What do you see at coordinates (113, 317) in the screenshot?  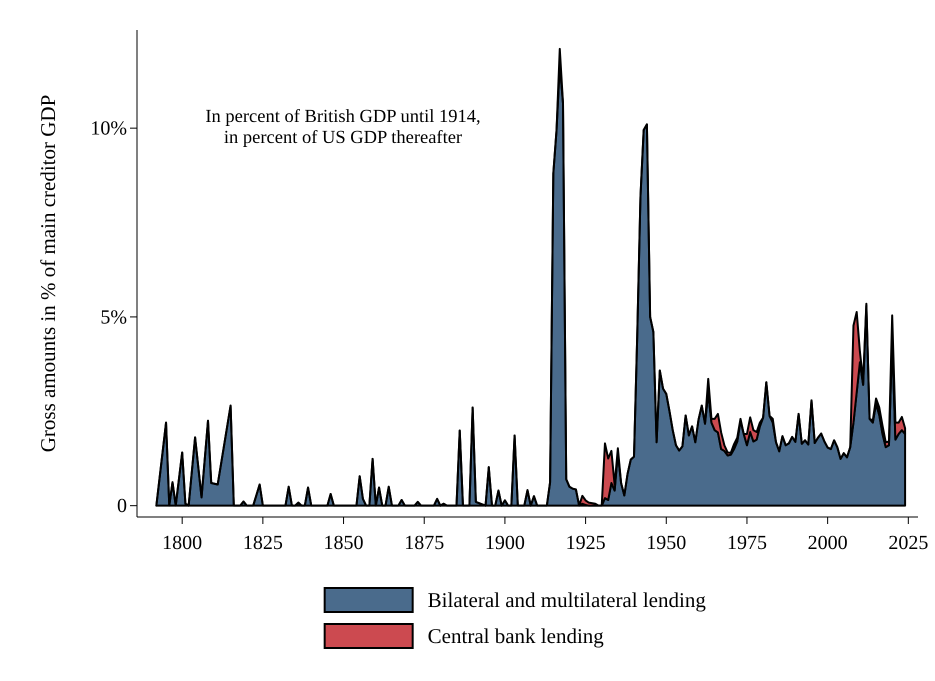 I see `y-tick-label: 5%` at bounding box center [113, 317].